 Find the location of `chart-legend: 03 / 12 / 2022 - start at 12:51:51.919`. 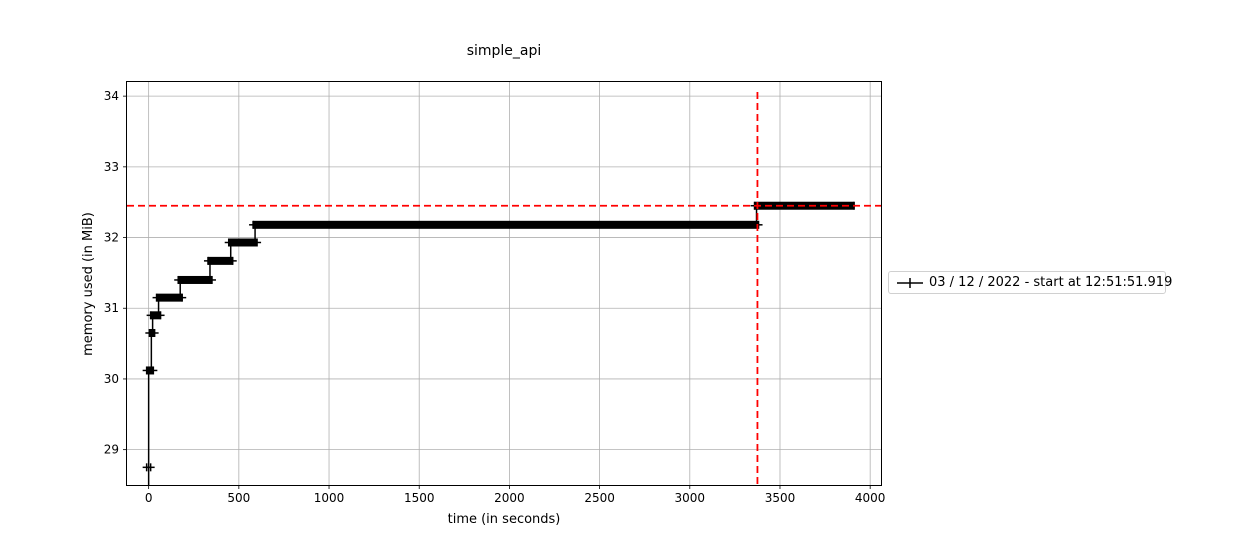

chart-legend: 03 / 12 / 2022 - start at 12:51:51.919 is located at coordinates (1030, 282).